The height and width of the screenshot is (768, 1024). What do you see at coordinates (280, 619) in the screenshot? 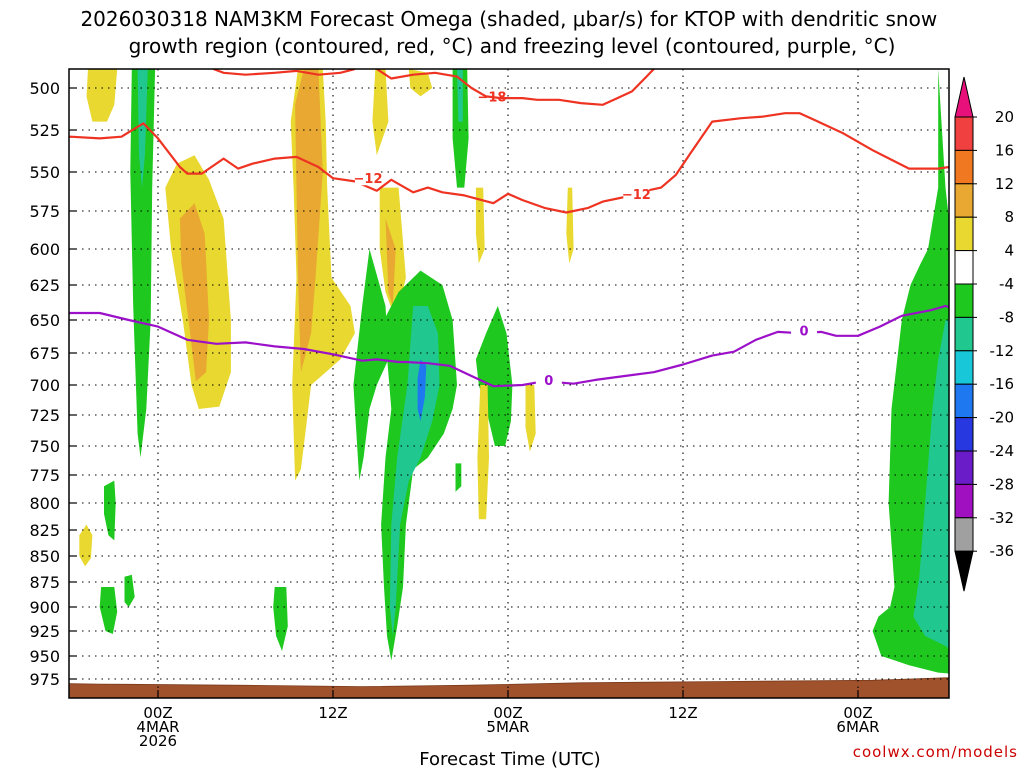
I see `omega-green-low4` at bounding box center [280, 619].